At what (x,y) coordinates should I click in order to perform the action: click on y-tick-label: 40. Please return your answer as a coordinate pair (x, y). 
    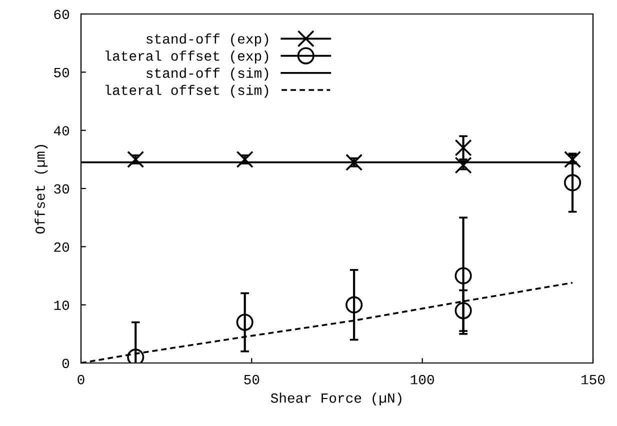
    Looking at the image, I should click on (62, 131).